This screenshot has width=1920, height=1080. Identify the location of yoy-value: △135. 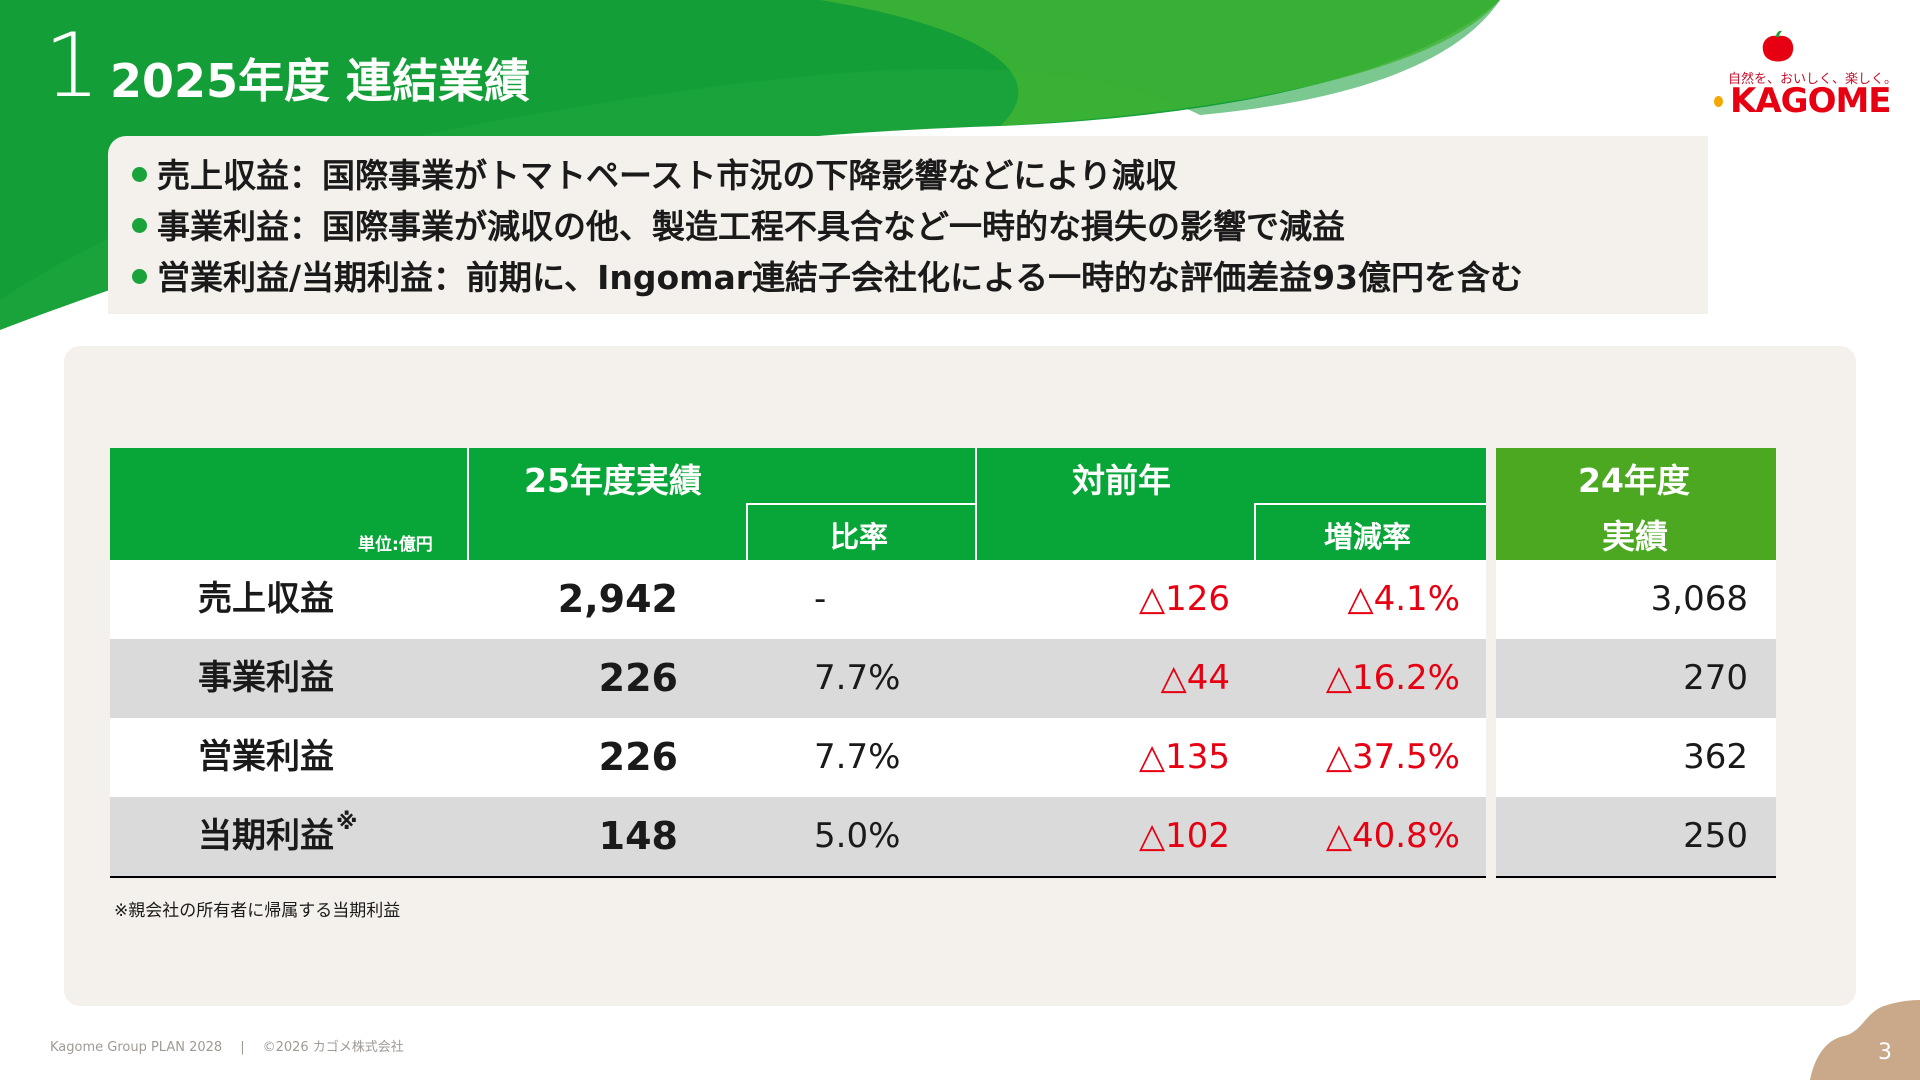
(1184, 757).